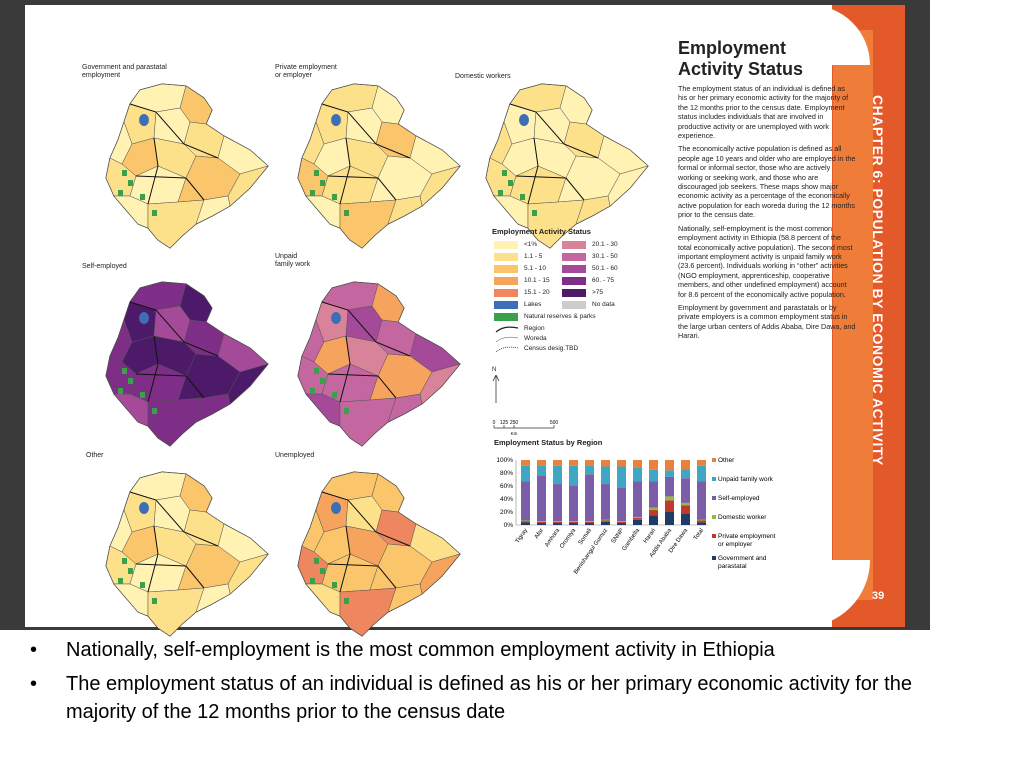 This screenshot has width=1024, height=768. What do you see at coordinates (650, 536) in the screenshot?
I see `category-label: Harari` at bounding box center [650, 536].